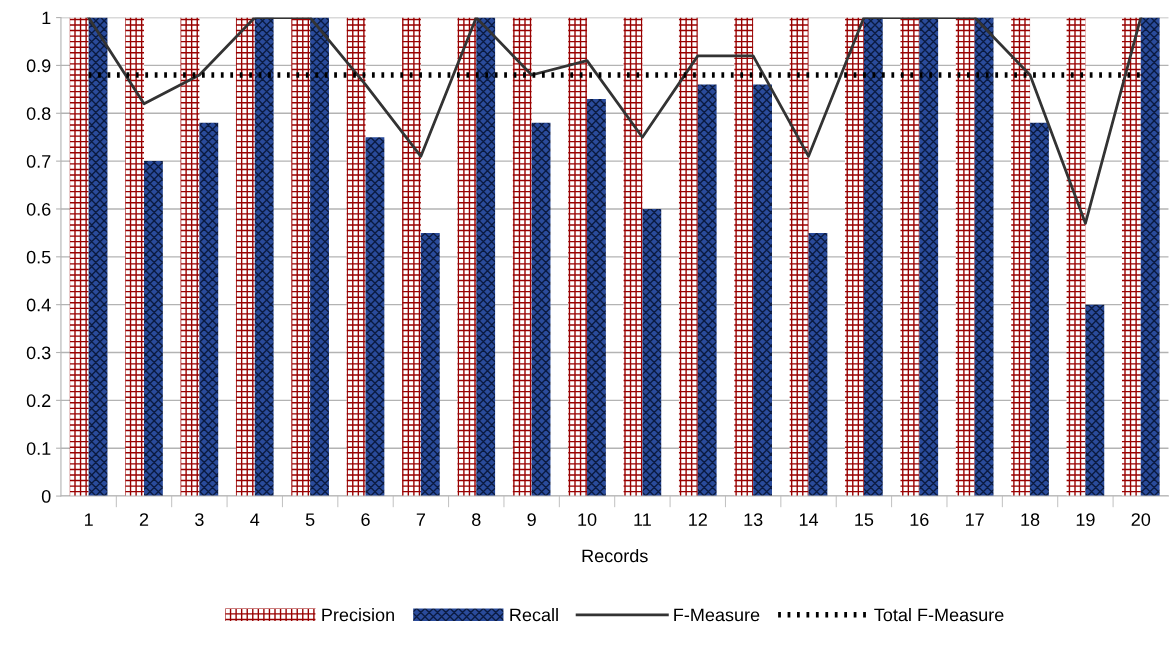 Image resolution: width=1172 pixels, height=651 pixels. Describe the element at coordinates (310, 519) in the screenshot. I see `x-tick-label: 5` at that location.